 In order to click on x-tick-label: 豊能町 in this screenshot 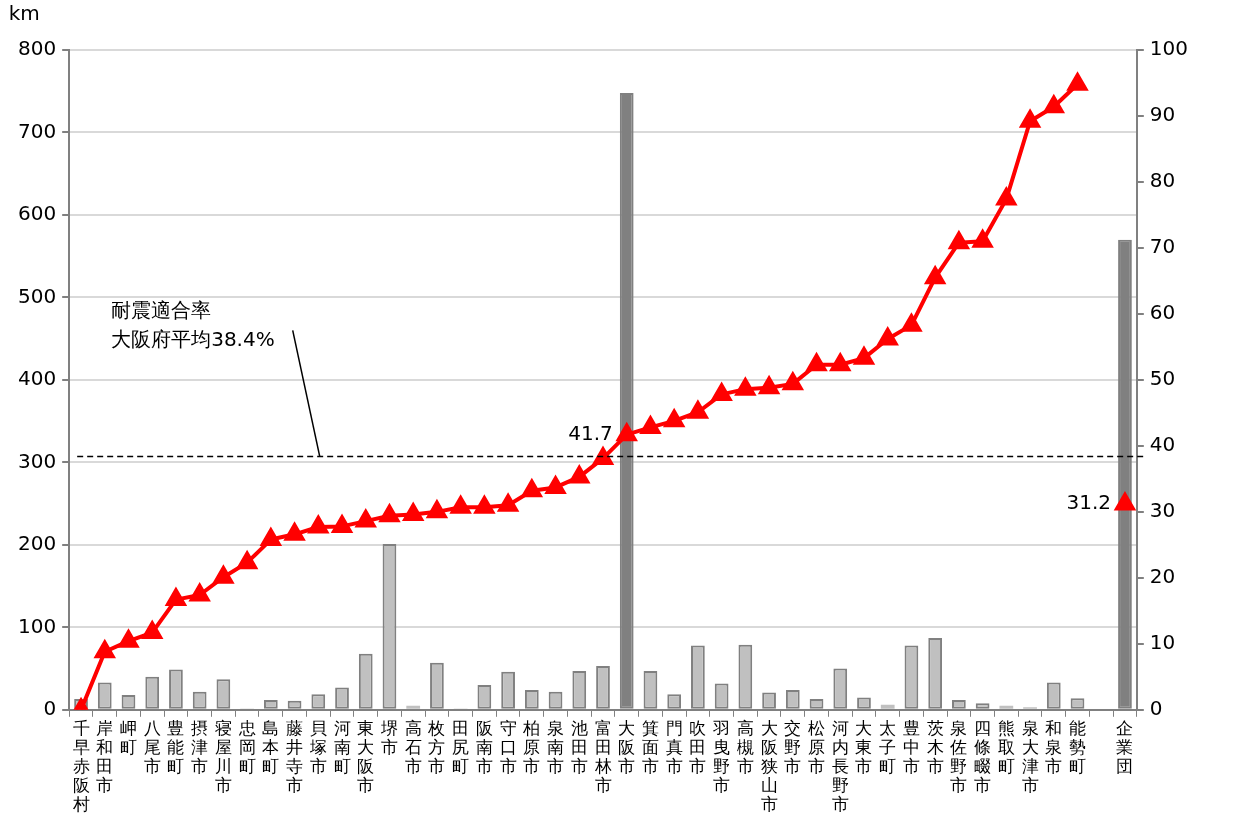, I will do `click(176, 746)`.